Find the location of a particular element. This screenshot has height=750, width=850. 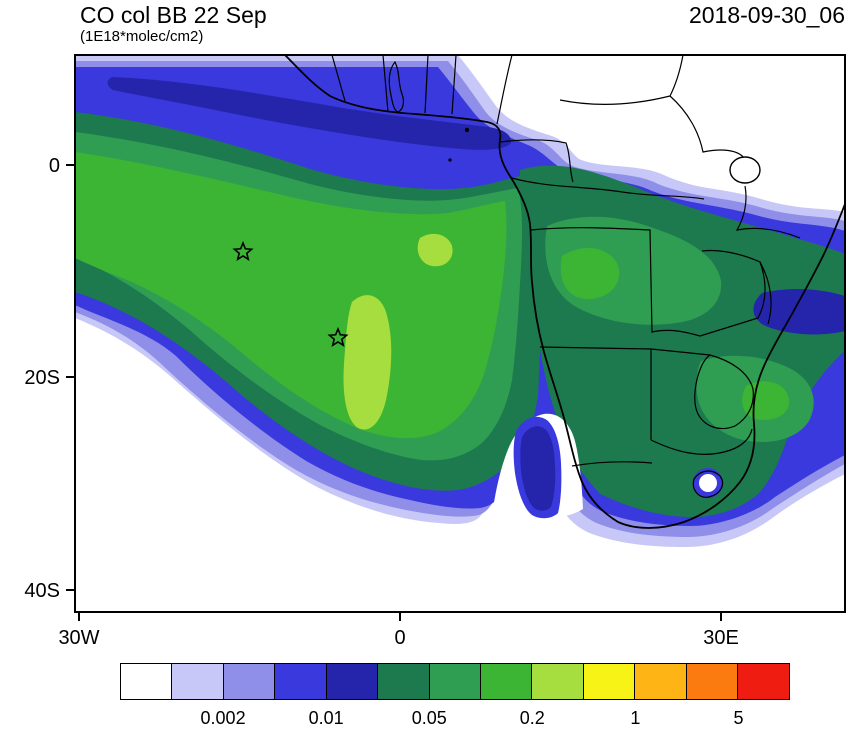

y-tick-label-0: 0 is located at coordinates (54, 166).